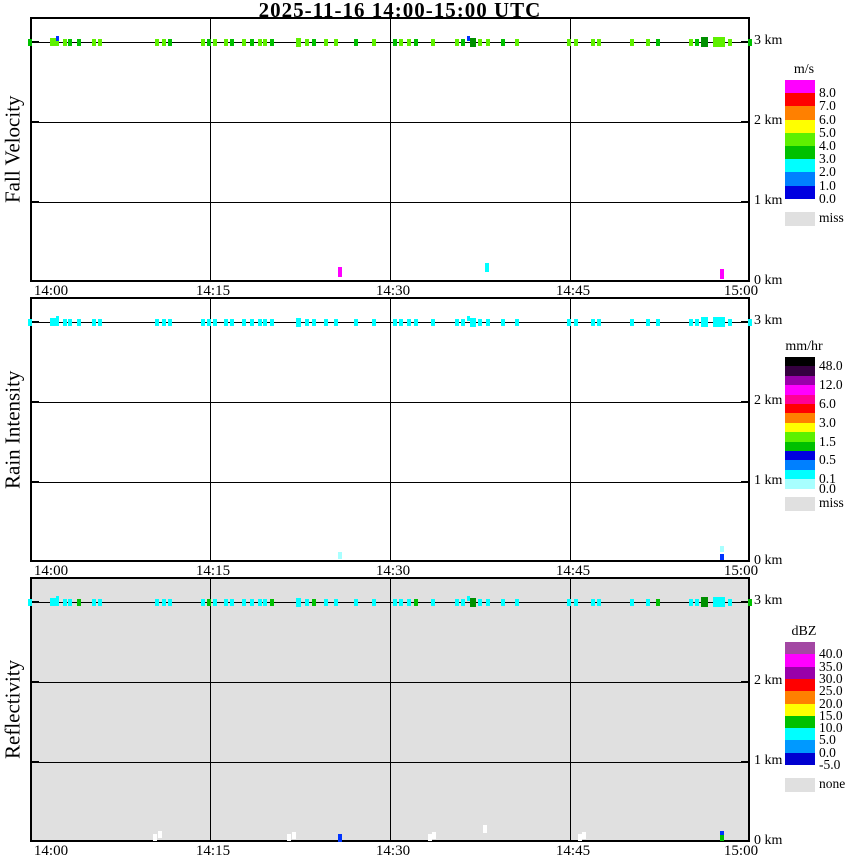 Image resolution: width=850 pixels, height=868 pixels. I want to click on legend-miss-label: miss, so click(831, 217).